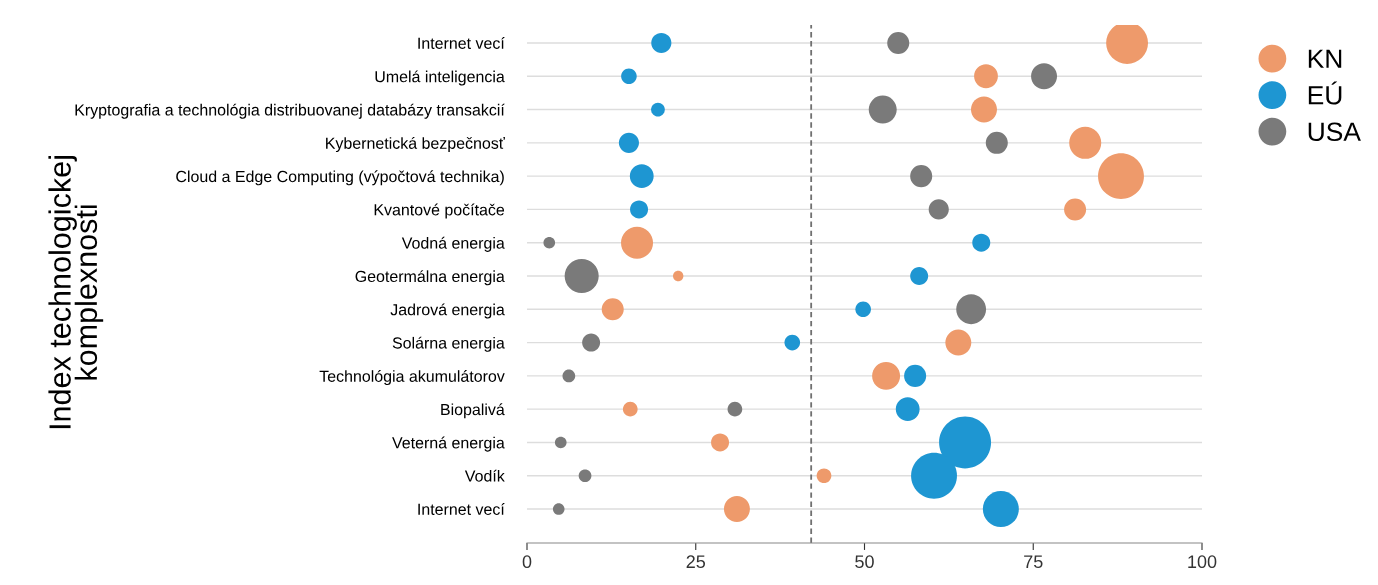 This screenshot has width=1378, height=585. Describe the element at coordinates (1325, 58) in the screenshot. I see `legend-label: KN` at that location.